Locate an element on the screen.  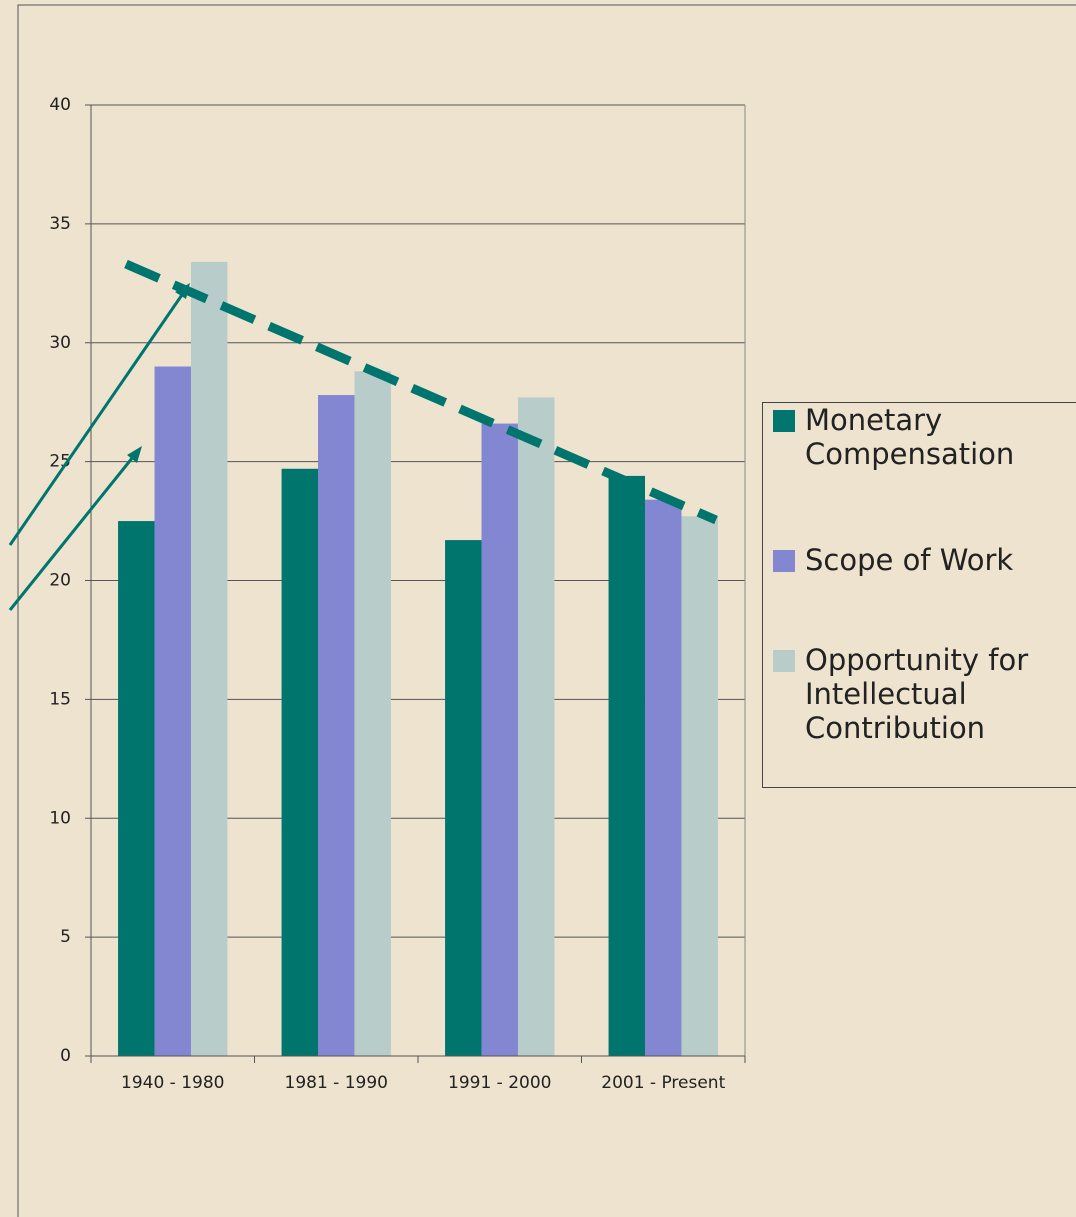
x-tick-label: 1981 - 1990 is located at coordinates (336, 1083).